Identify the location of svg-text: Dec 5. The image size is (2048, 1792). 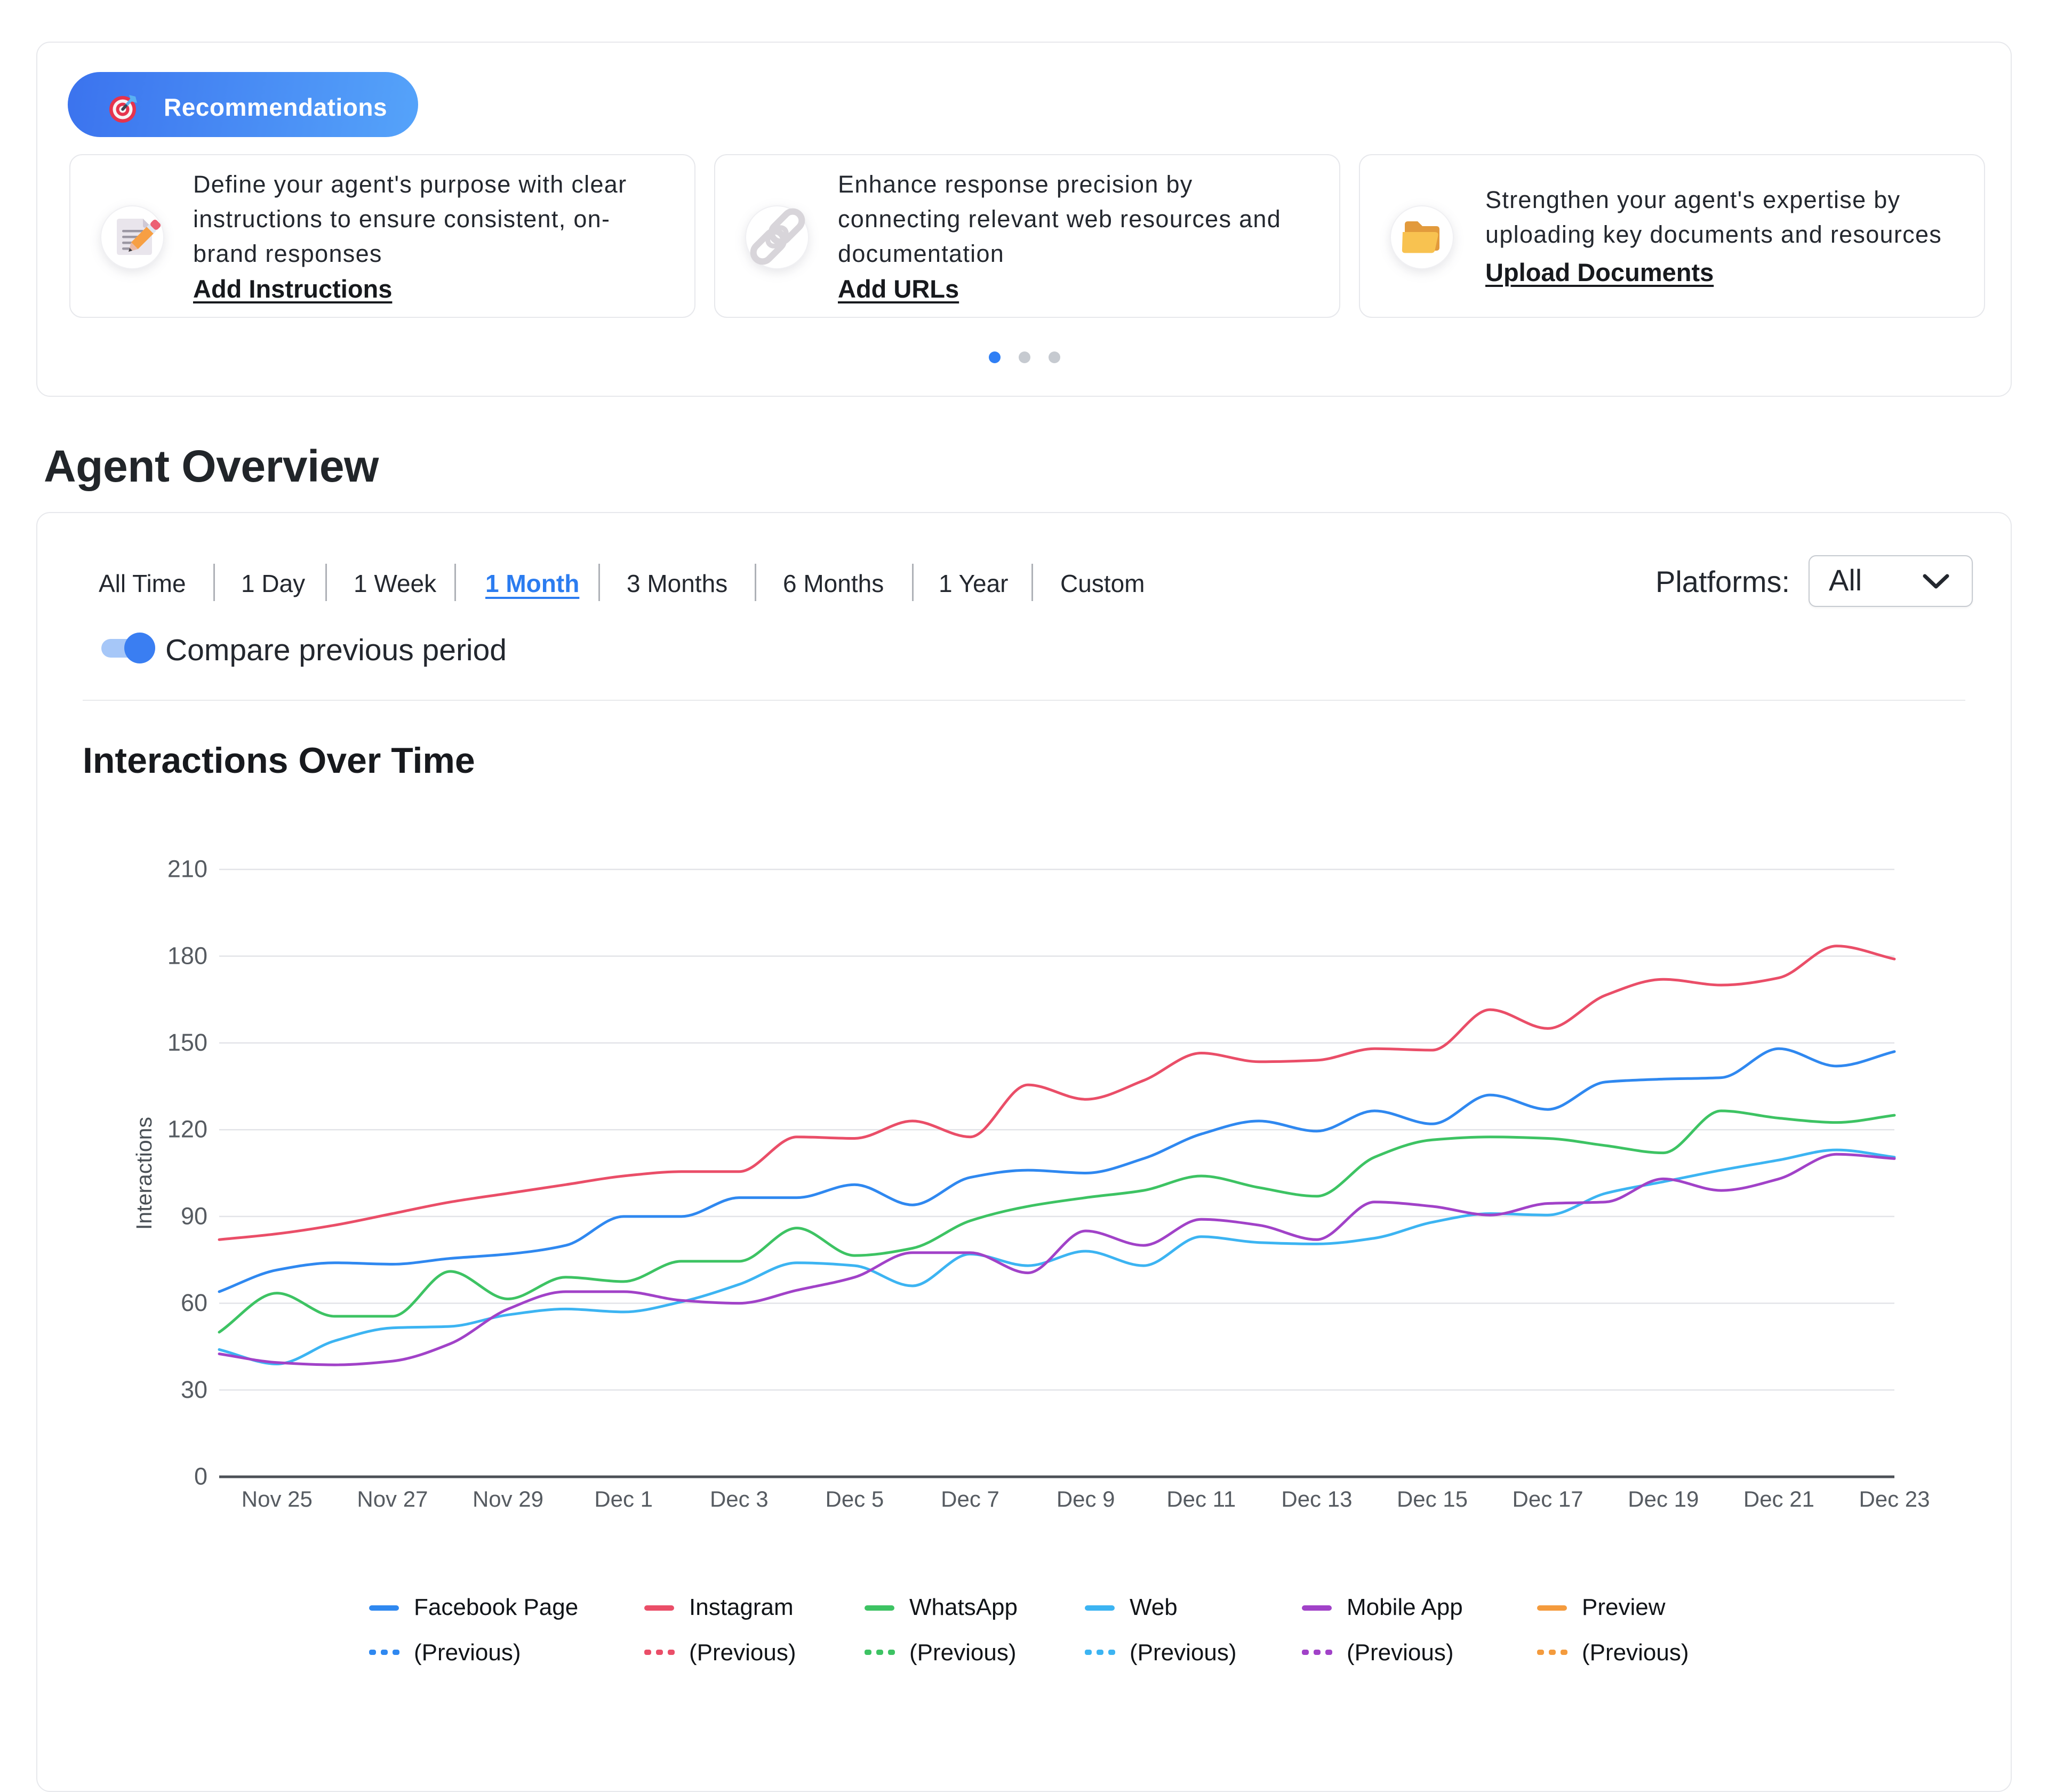
(855, 1498).